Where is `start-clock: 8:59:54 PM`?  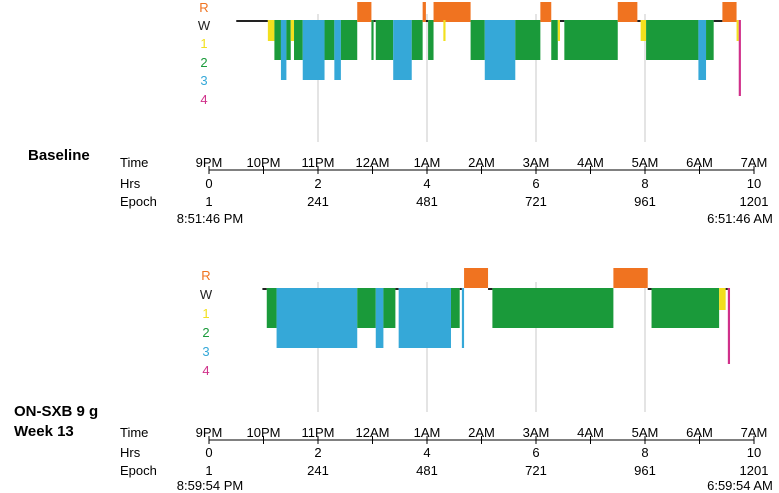
start-clock: 8:59:54 PM is located at coordinates (210, 485).